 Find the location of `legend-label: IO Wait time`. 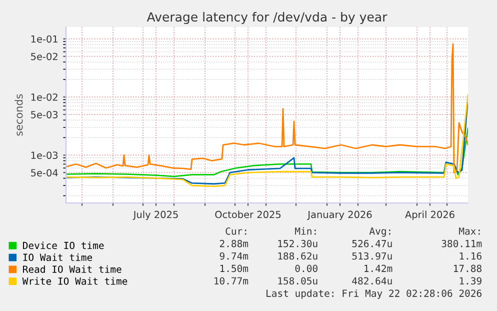

legend-label: IO Wait time is located at coordinates (57, 258).